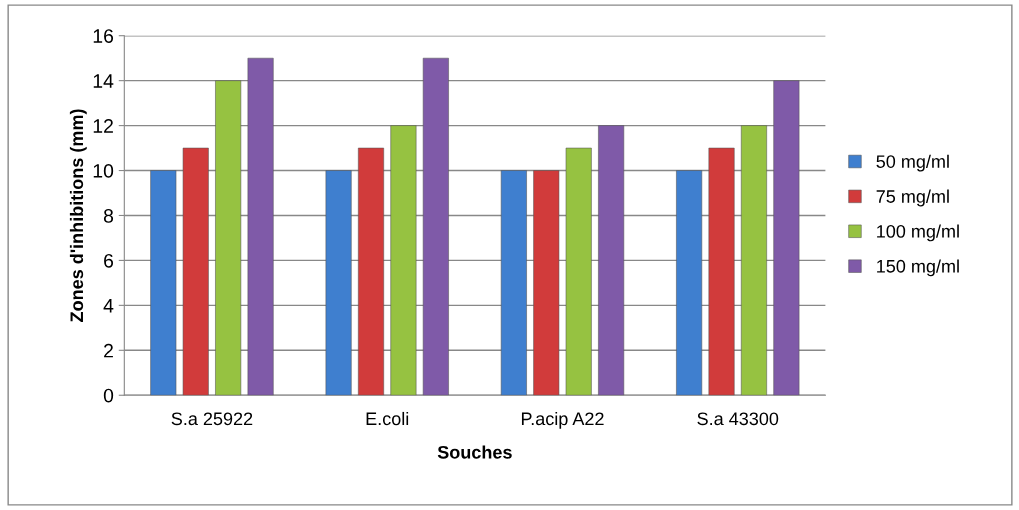 The height and width of the screenshot is (510, 1019). I want to click on y-tick-label: 14, so click(103, 81).